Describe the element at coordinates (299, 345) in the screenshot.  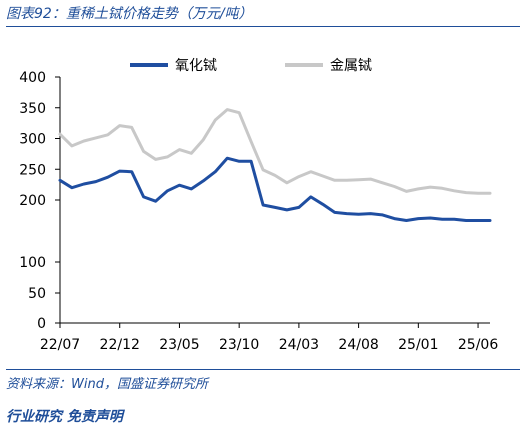
I see `x-tick-label: 24/03` at that location.